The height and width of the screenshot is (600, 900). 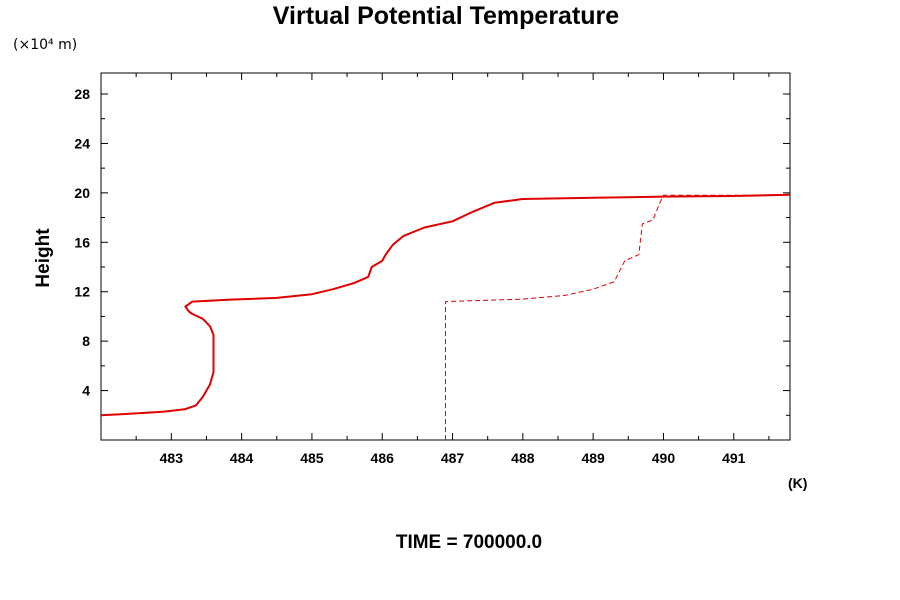 I want to click on y-tick-label: 8, so click(x=86, y=341).